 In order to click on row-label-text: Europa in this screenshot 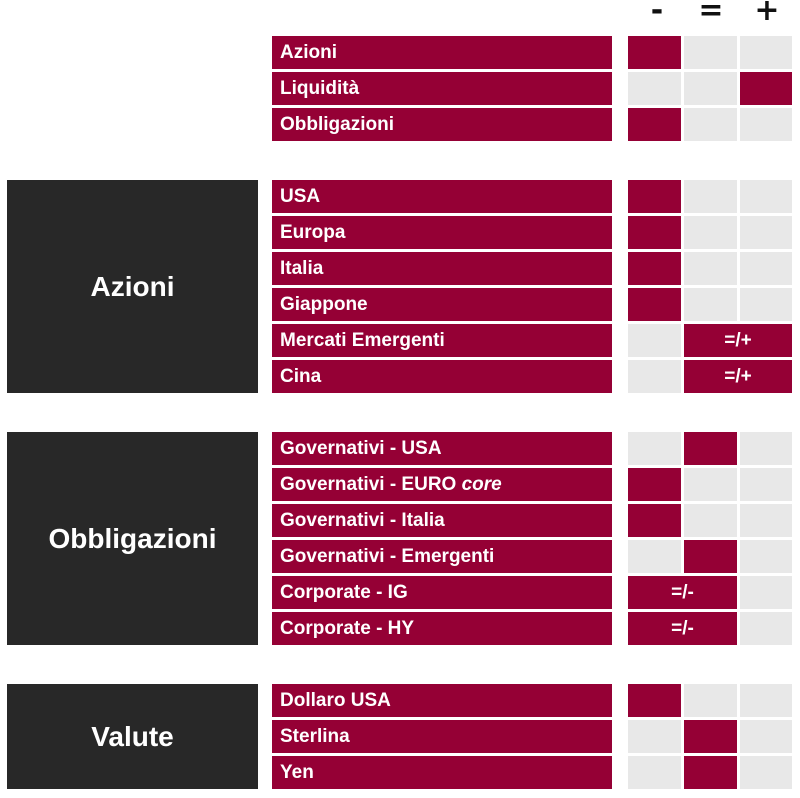, I will do `click(313, 232)`.